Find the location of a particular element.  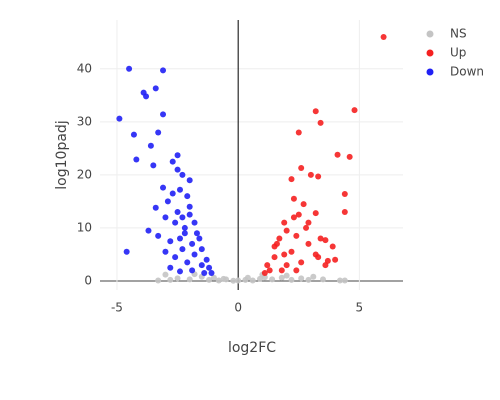

y-tick-label: 30 is located at coordinates (84, 121).